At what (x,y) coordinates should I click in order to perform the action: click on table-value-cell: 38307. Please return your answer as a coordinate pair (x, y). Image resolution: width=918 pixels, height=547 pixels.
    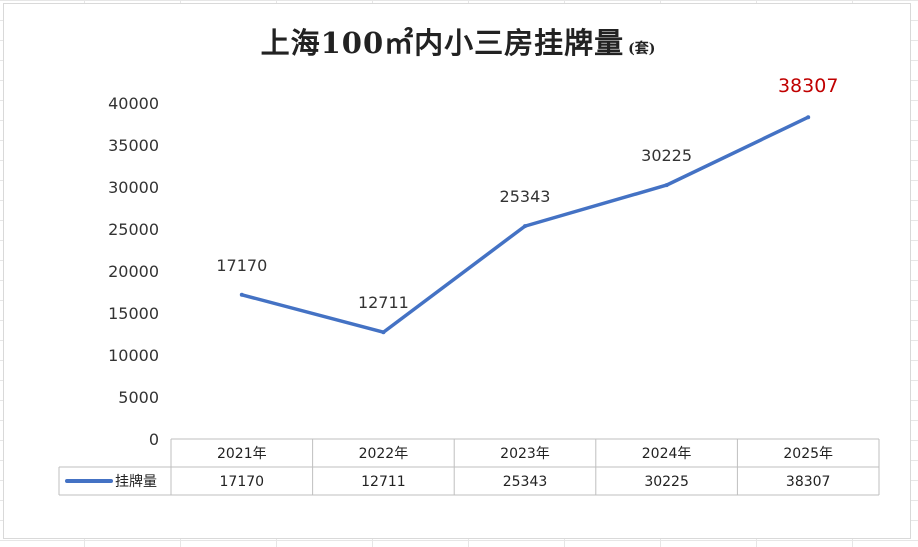
    Looking at the image, I should click on (808, 482).